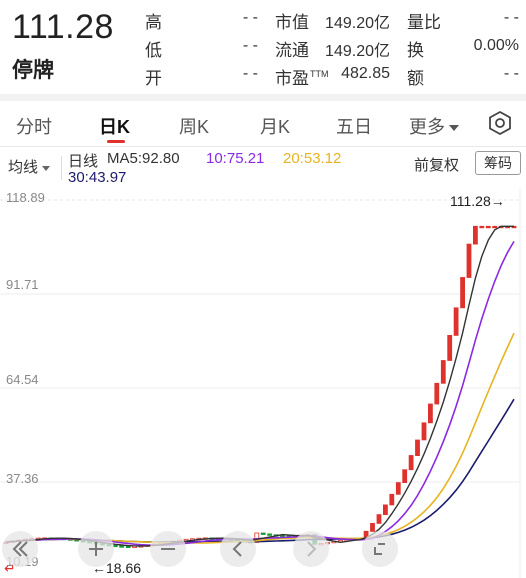  I want to click on max-price-annotation: 111.28→, so click(477, 201).